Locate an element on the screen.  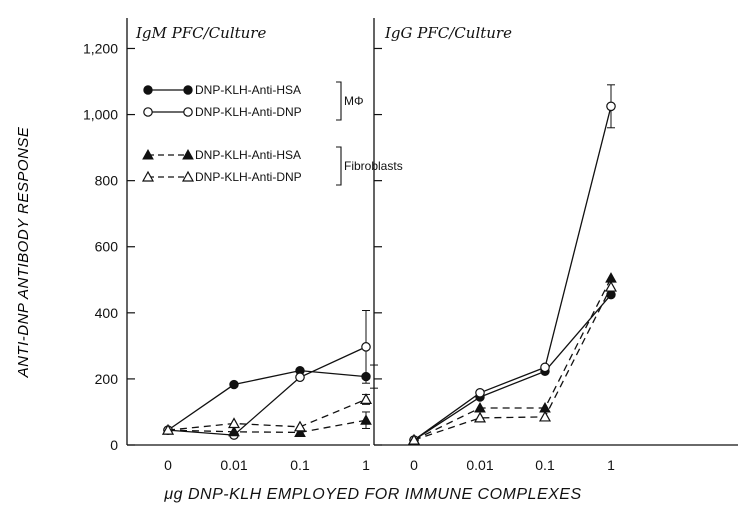
legend-label-1: DNP-KLH-Anti-DNP is located at coordinates (248, 112).